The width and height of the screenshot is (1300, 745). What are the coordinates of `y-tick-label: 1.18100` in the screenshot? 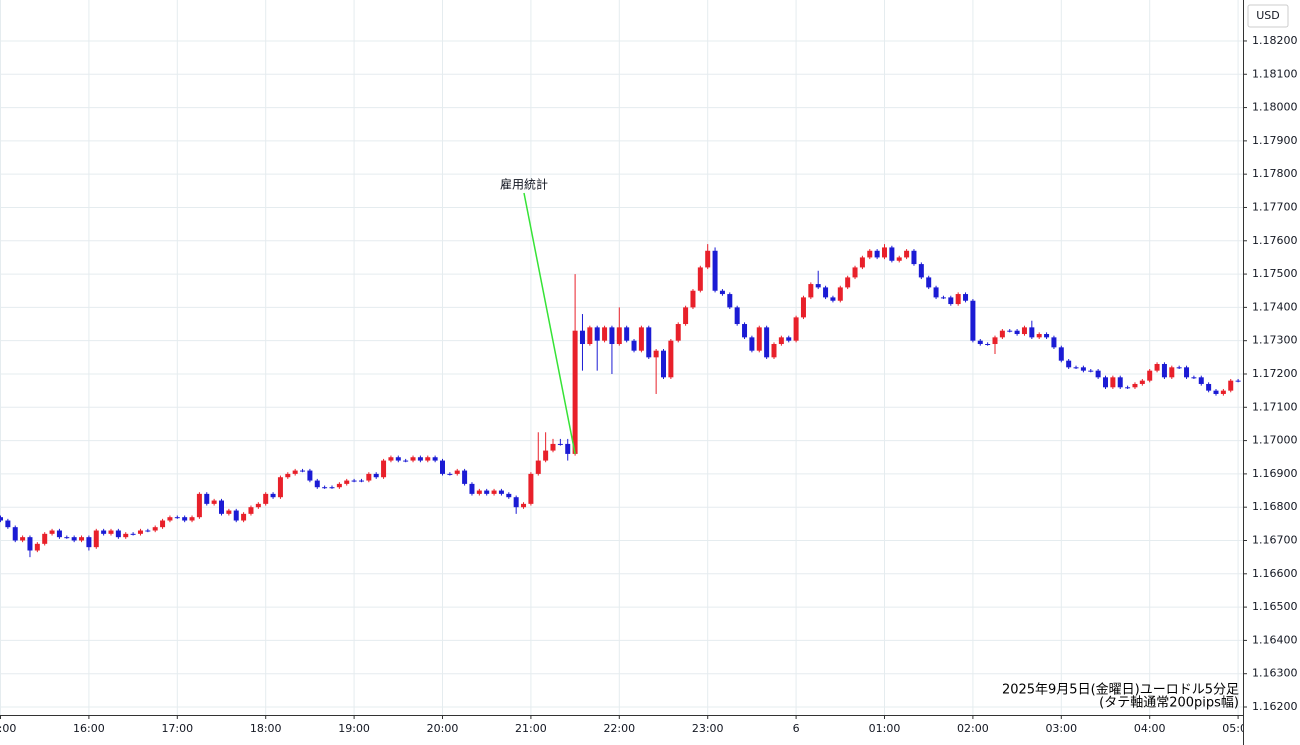 It's located at (1275, 73).